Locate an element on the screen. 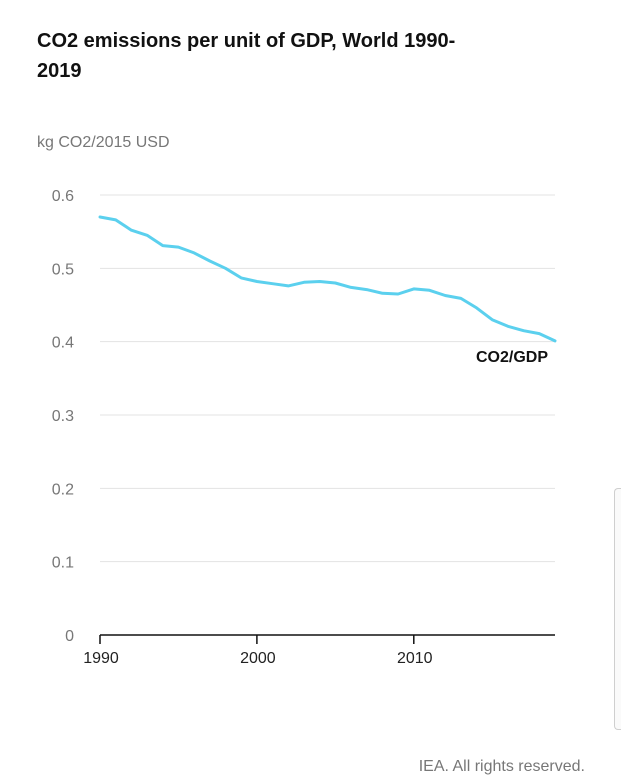  y-tick-label: 0.4 is located at coordinates (63, 343).